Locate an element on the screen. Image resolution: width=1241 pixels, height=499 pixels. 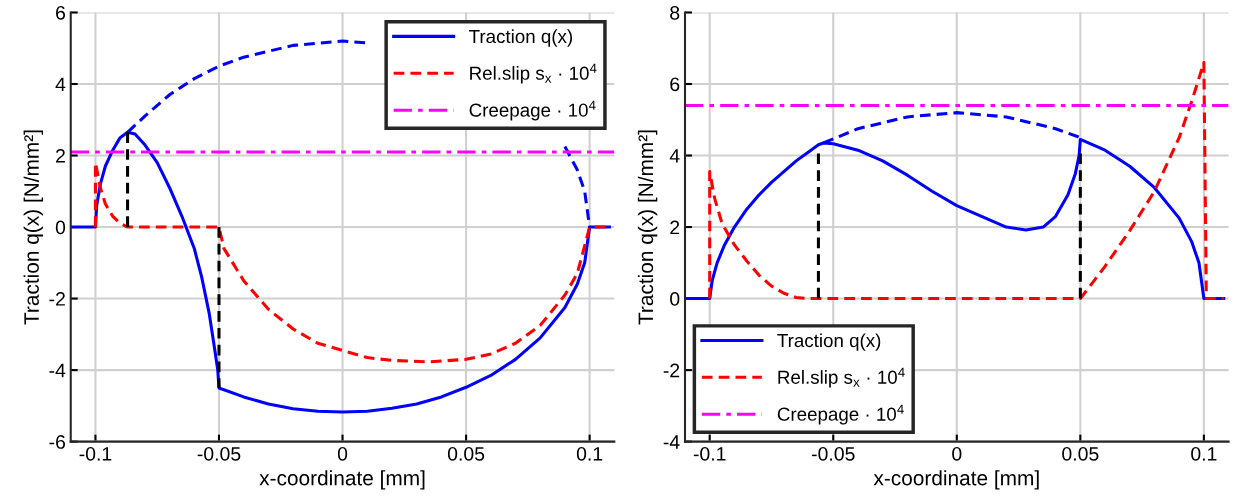
y-tick-label: -6 is located at coordinates (57, 442).